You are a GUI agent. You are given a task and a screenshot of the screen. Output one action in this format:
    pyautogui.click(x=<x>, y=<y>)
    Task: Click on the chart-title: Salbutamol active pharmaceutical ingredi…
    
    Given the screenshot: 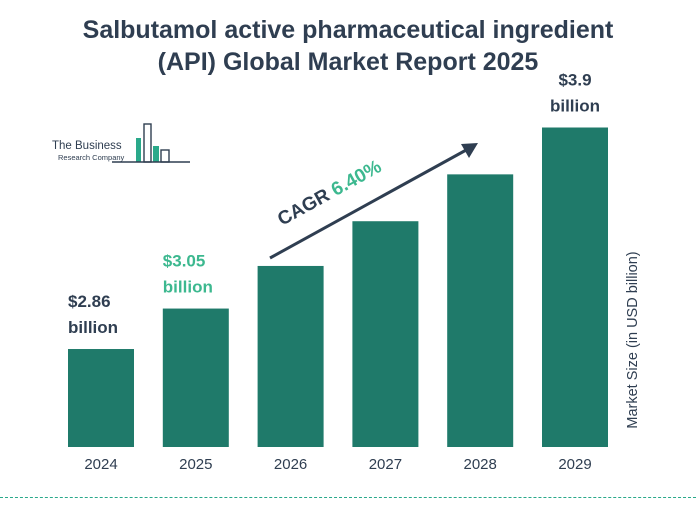 What is the action you would take?
    pyautogui.click(x=348, y=46)
    